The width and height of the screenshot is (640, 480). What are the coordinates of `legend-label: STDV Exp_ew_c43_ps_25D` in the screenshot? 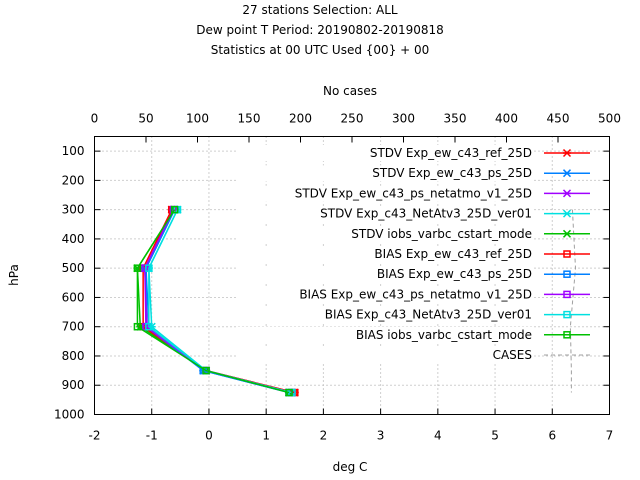 It's located at (452, 173).